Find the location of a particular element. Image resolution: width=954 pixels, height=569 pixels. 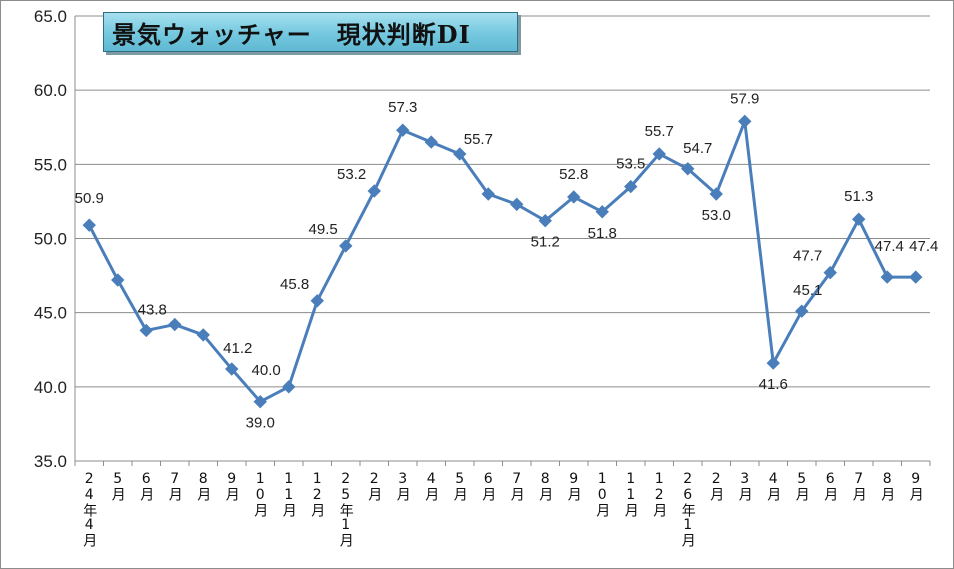

y-tick-label: 55.0 is located at coordinates (50, 164).